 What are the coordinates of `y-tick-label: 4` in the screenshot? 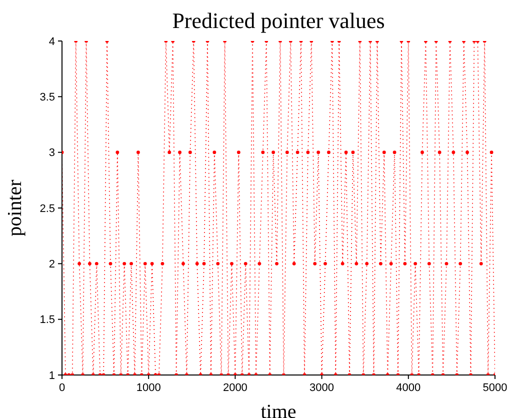 It's located at (51, 42).